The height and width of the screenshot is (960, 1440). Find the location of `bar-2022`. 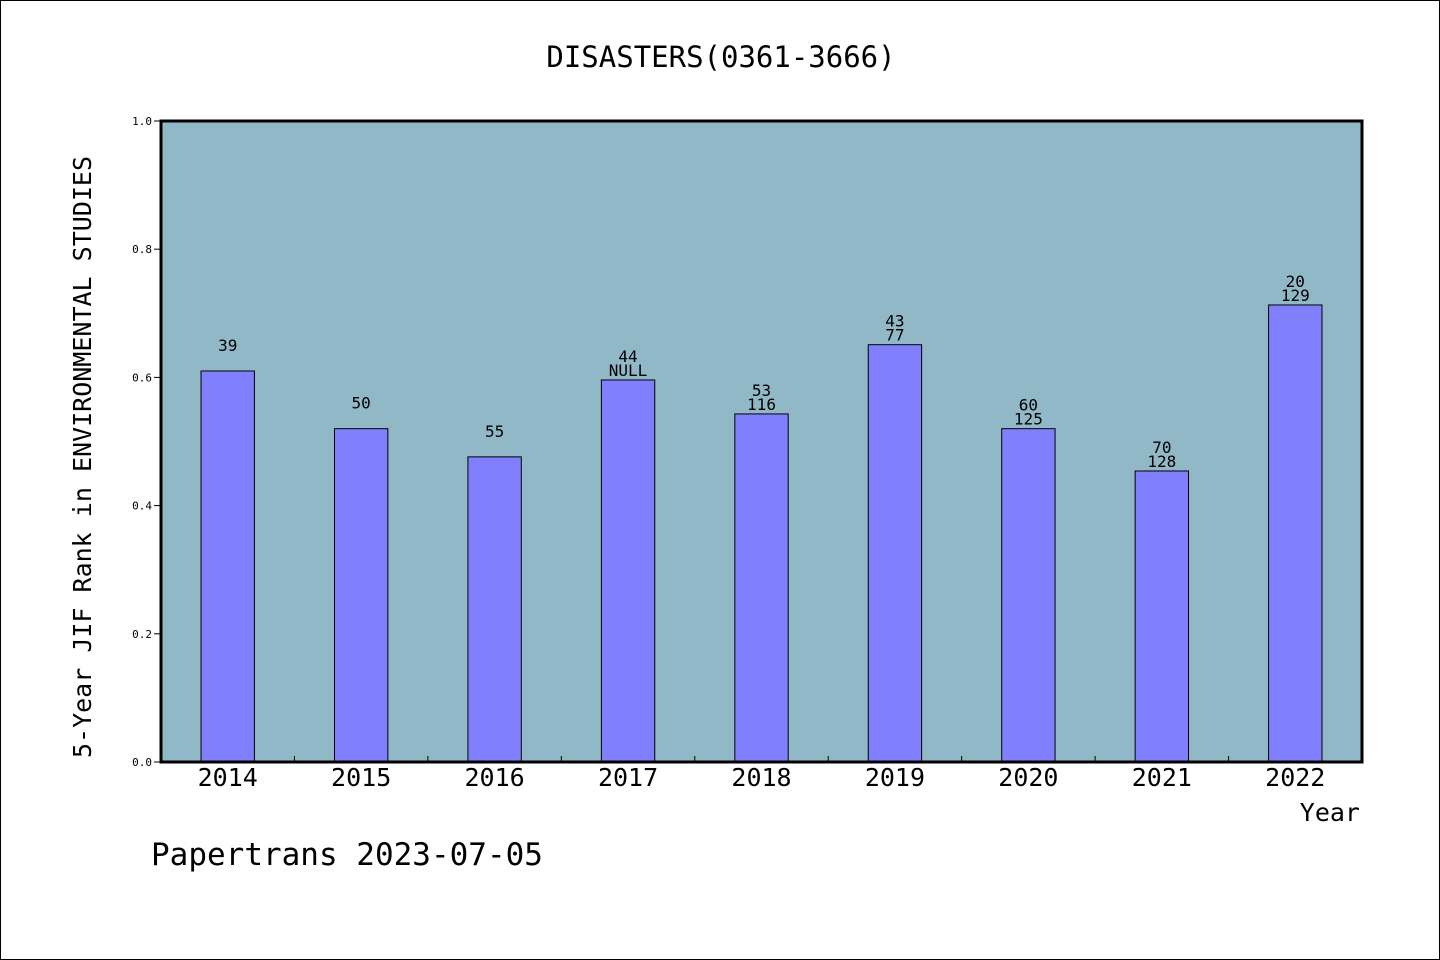

bar-2022 is located at coordinates (1295, 533).